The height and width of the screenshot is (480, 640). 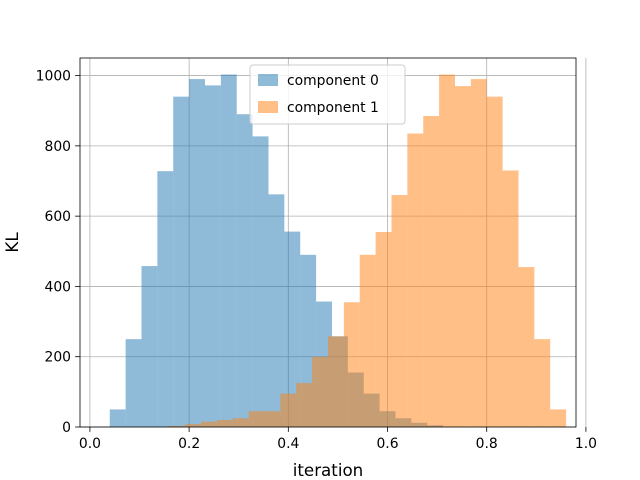 I want to click on legend-label: component 0, so click(x=333, y=81).